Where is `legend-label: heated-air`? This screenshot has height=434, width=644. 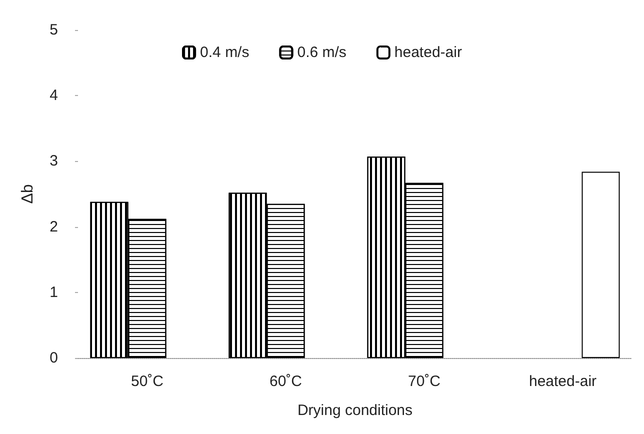
legend-label: heated-air is located at coordinates (428, 52).